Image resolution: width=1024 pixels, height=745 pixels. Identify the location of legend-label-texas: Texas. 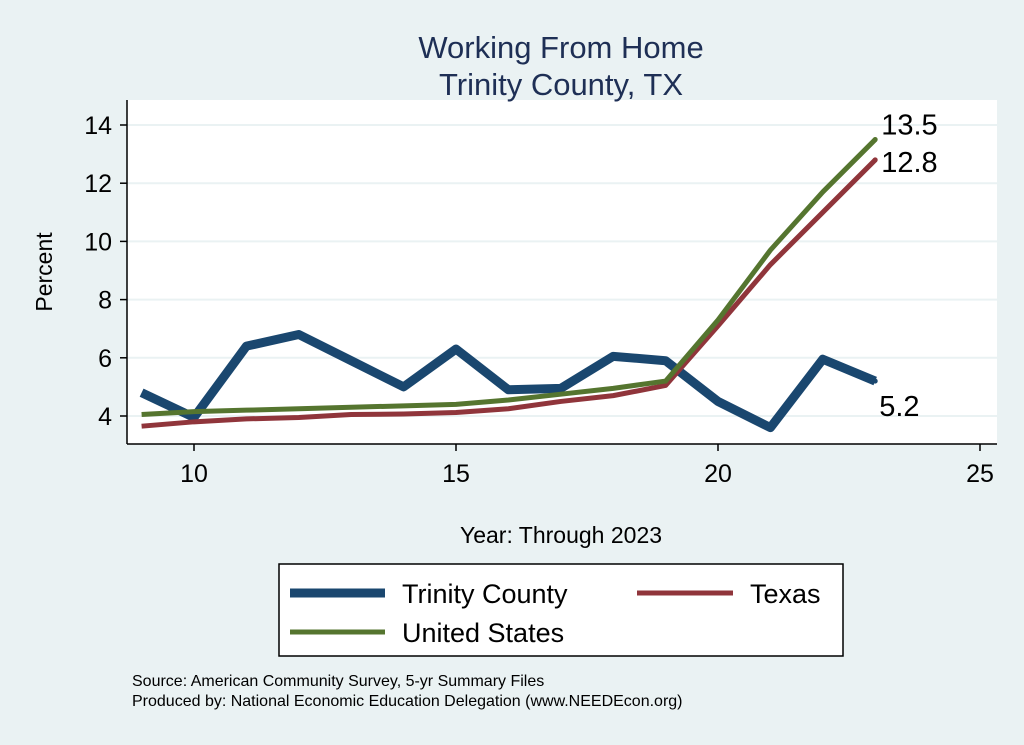
(785, 594).